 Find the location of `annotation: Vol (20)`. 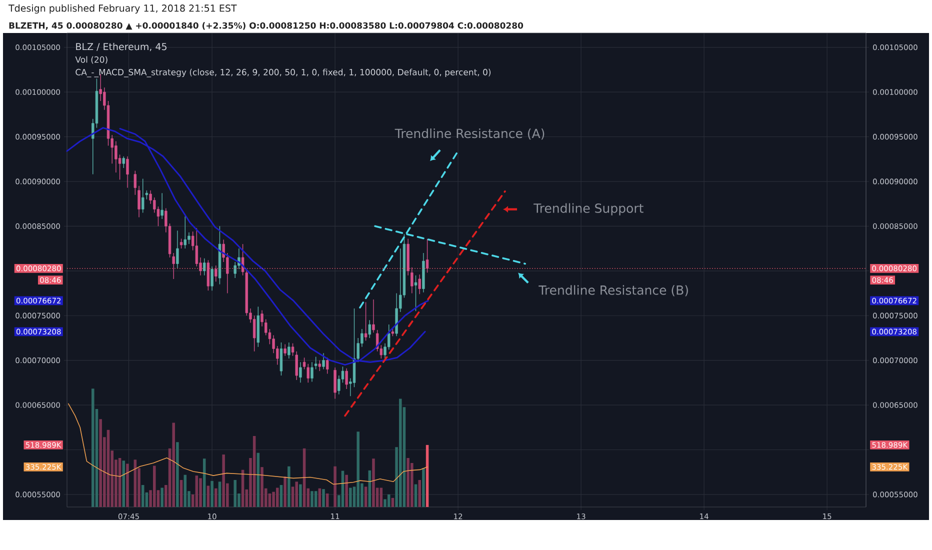

annotation: Vol (20) is located at coordinates (91, 60).